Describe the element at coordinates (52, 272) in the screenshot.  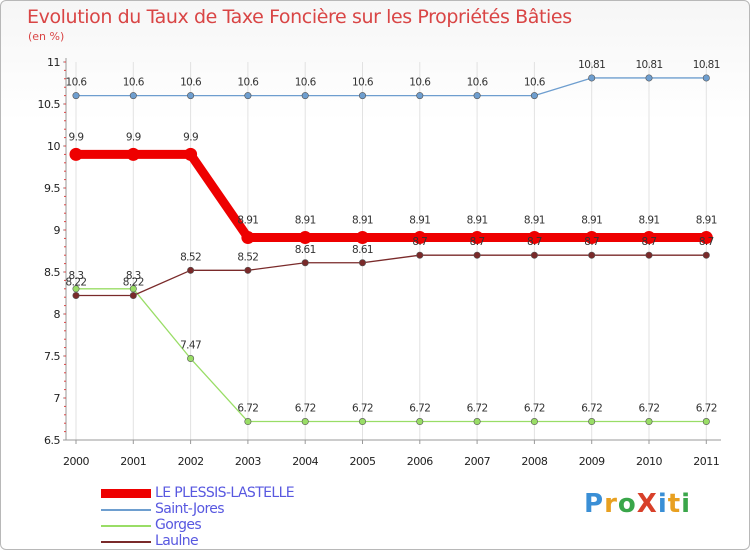
I see `y-tick-label: 8.5` at that location.